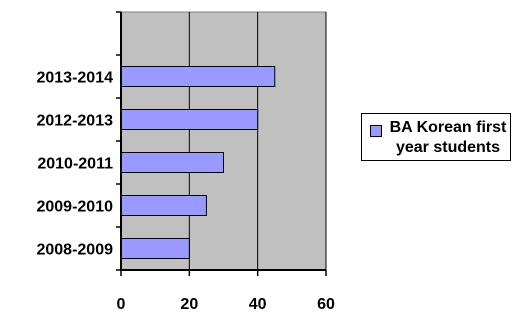  Describe the element at coordinates (448, 127) in the screenshot. I see `legend-label-line-1: BA Korean first` at that location.